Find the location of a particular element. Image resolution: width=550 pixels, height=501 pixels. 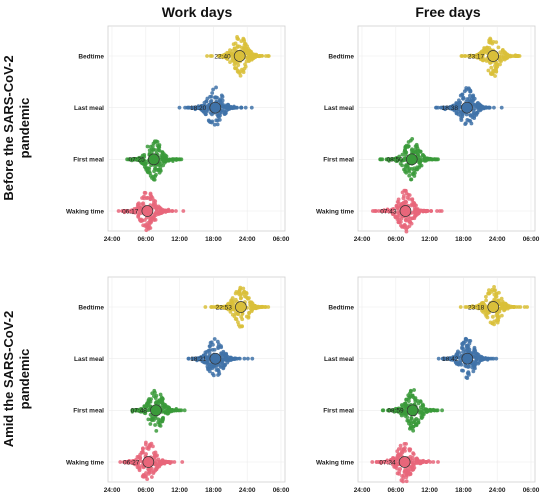

row-title-line1: Amid the SARS-CoV-2 is located at coordinates (8, 379).